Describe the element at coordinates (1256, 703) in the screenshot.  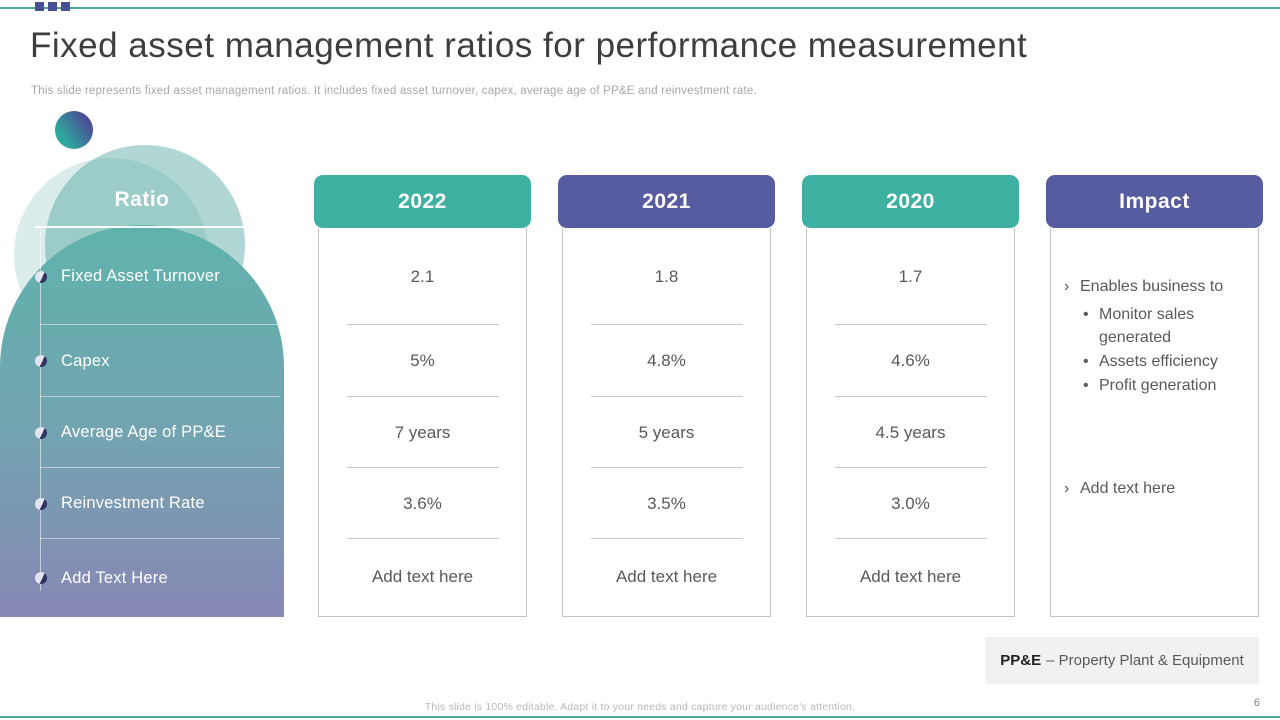
I see `page-number: 6` at that location.